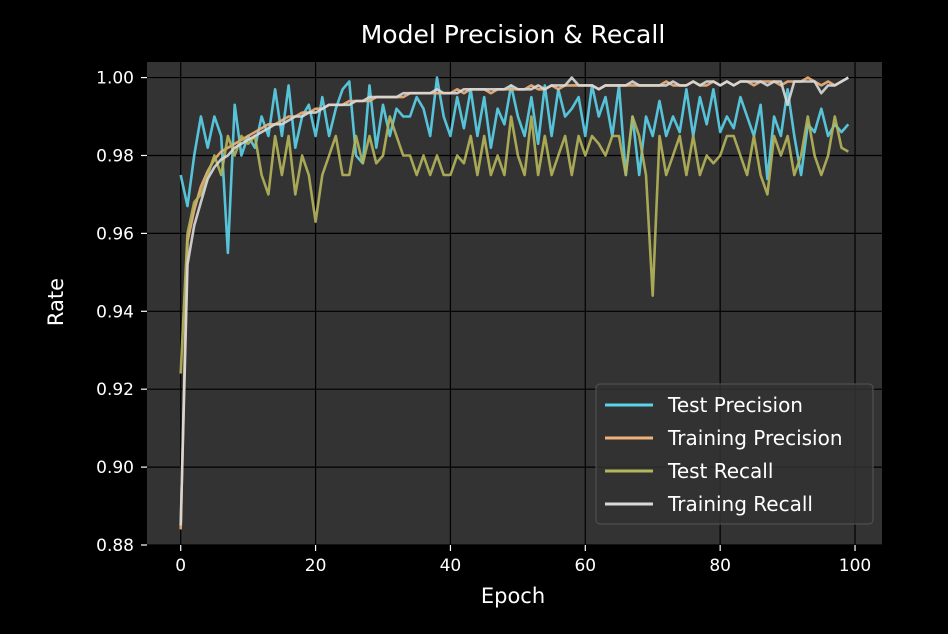 Image resolution: width=948 pixels, height=634 pixels. What do you see at coordinates (585, 566) in the screenshot?
I see `x-tick-label: 60` at bounding box center [585, 566].